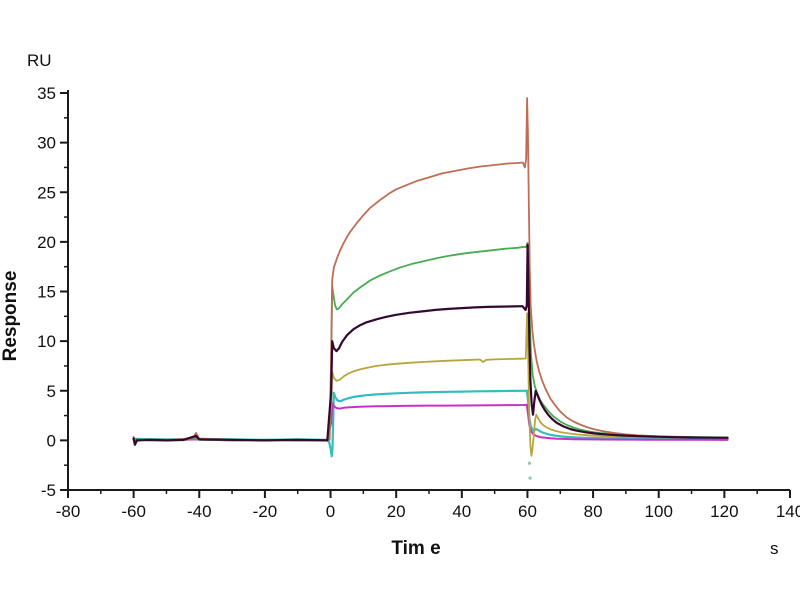 Image resolution: width=800 pixels, height=600 pixels. Describe the element at coordinates (39, 60) in the screenshot. I see `y-axis-unit-label: RU` at that location.